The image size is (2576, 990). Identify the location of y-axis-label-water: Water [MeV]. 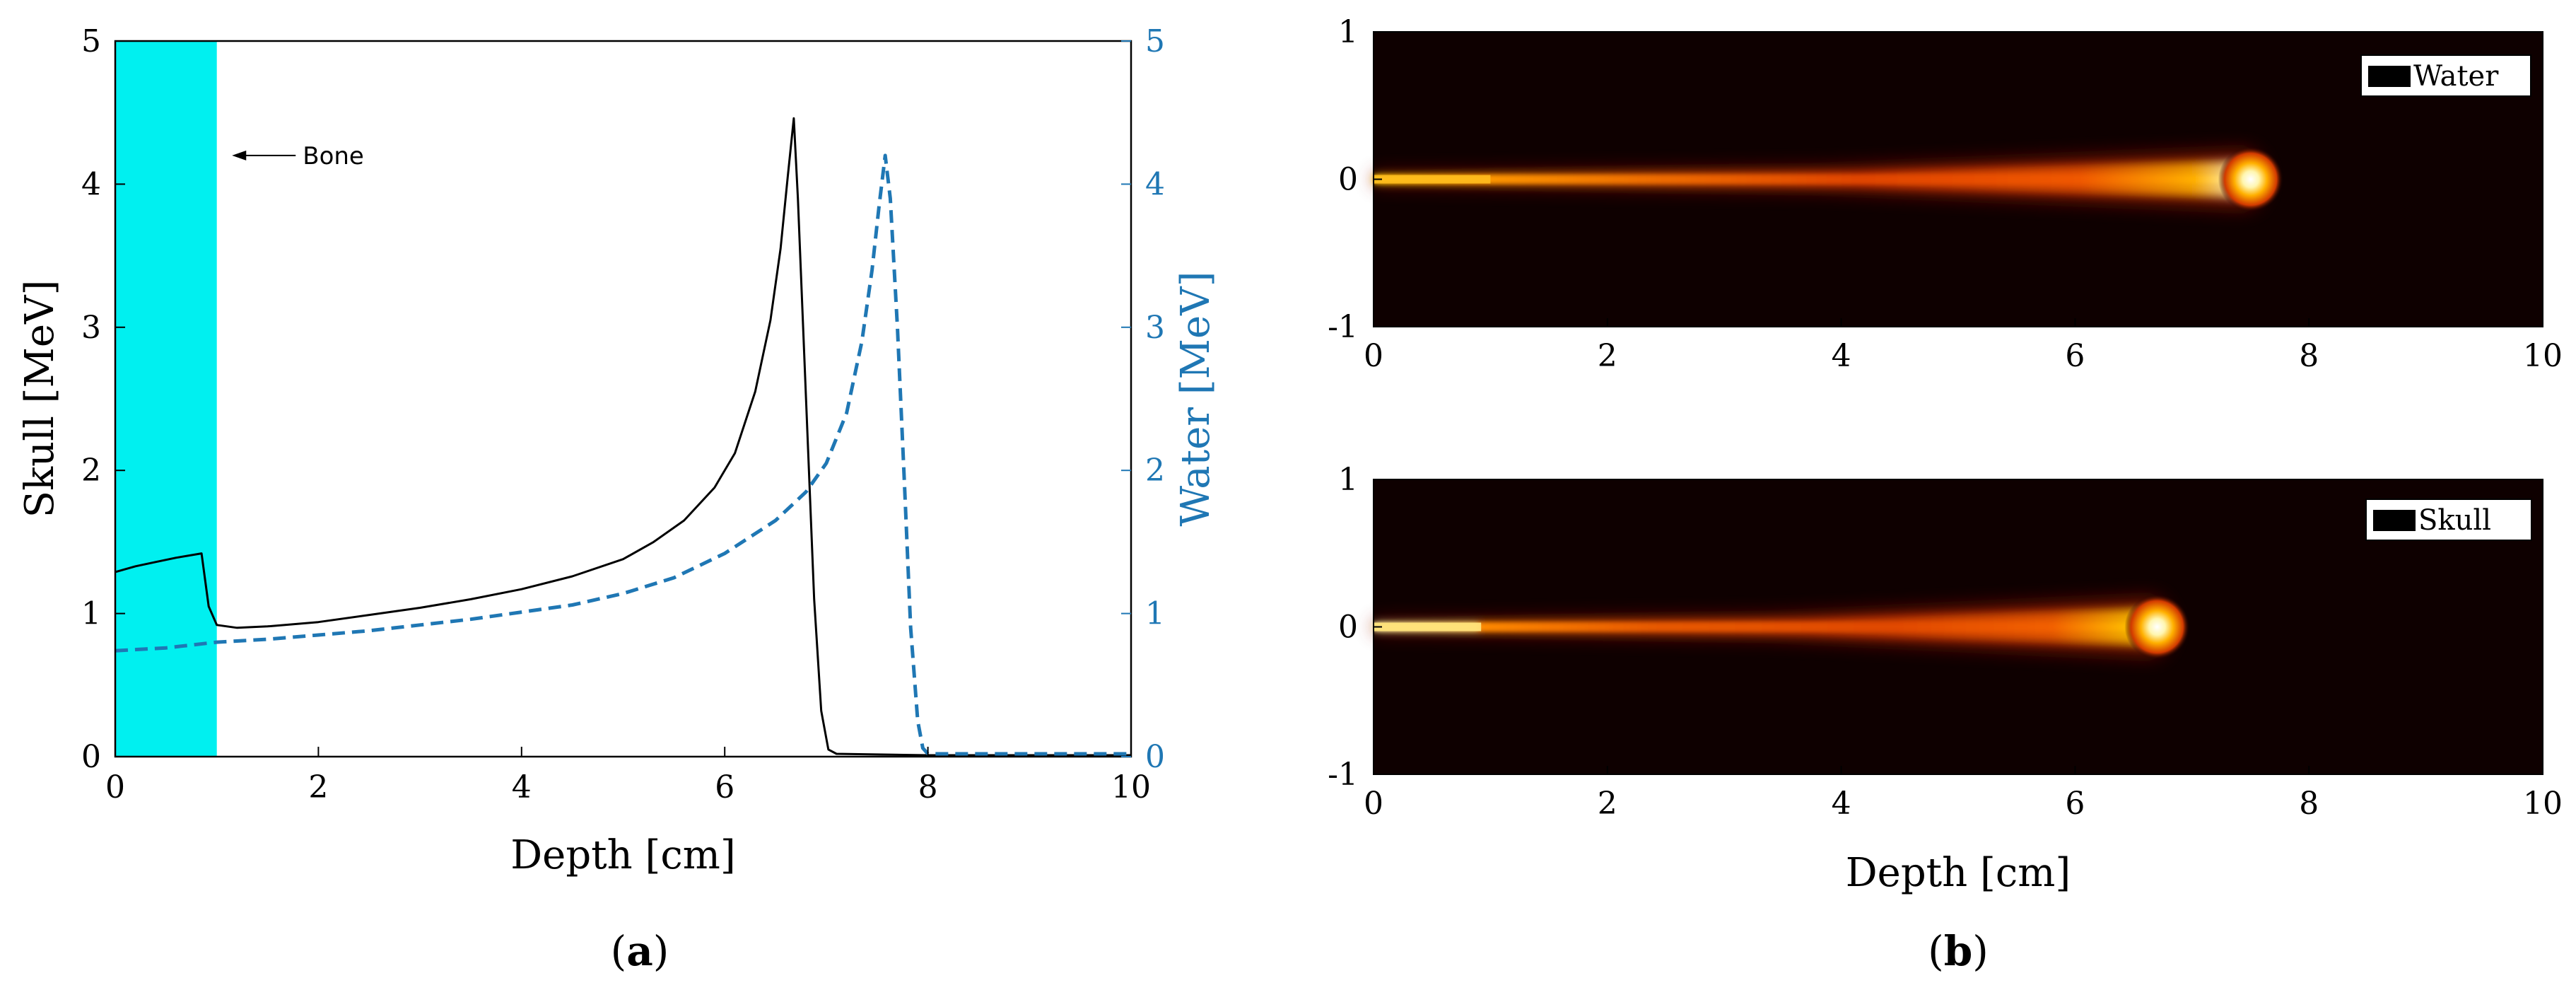
(1196, 399).